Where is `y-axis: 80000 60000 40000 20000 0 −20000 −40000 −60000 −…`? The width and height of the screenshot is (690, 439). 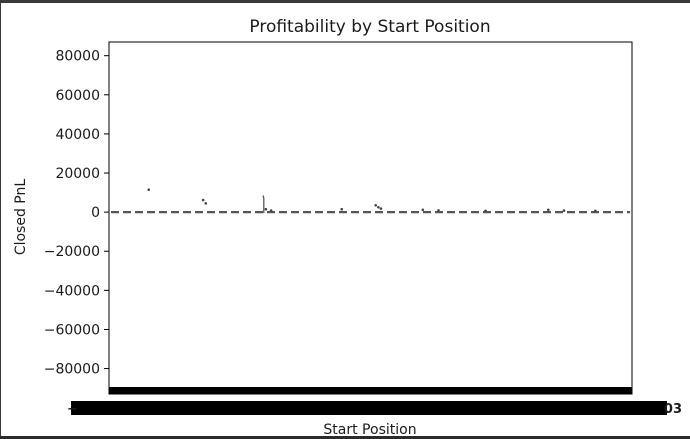
y-axis: 80000 60000 40000 20000 0 −20000 −40000 −60000 −… is located at coordinates (76, 213).